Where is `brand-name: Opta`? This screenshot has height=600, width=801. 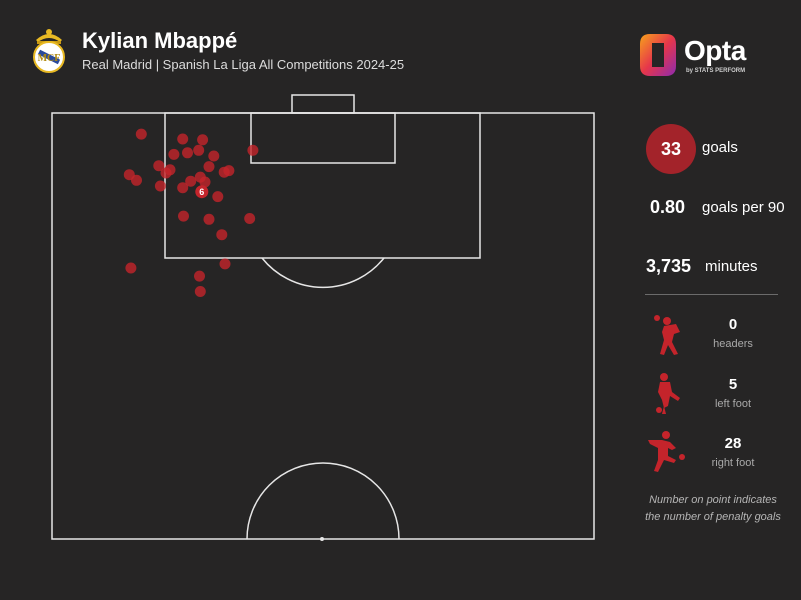
brand-name: Opta is located at coordinates (715, 50).